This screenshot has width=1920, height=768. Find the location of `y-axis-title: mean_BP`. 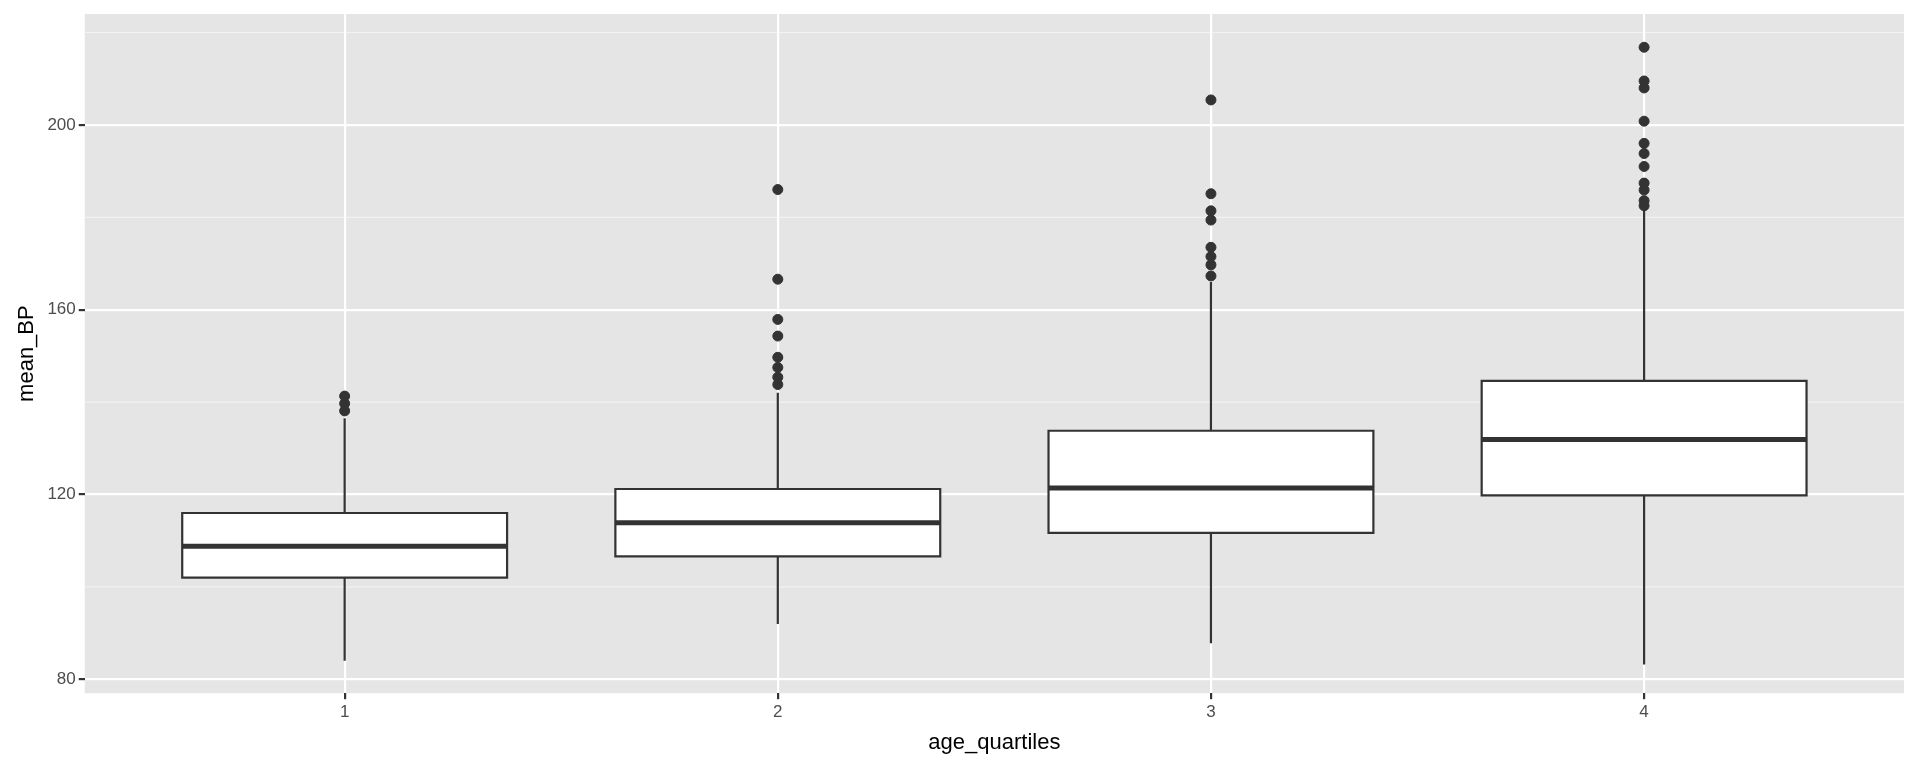

y-axis-title: mean_BP is located at coordinates (26, 353).